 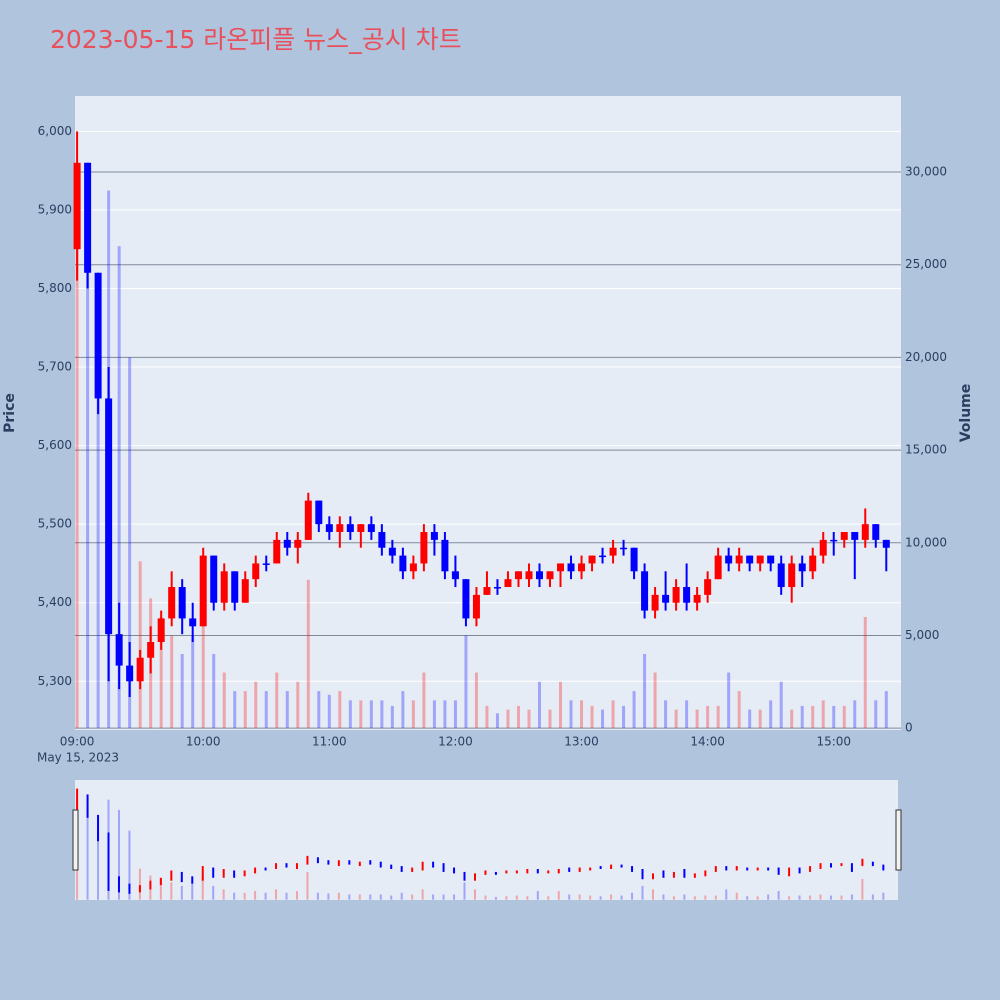 What do you see at coordinates (909, 728) in the screenshot?
I see `y2-tick-label: 0` at bounding box center [909, 728].